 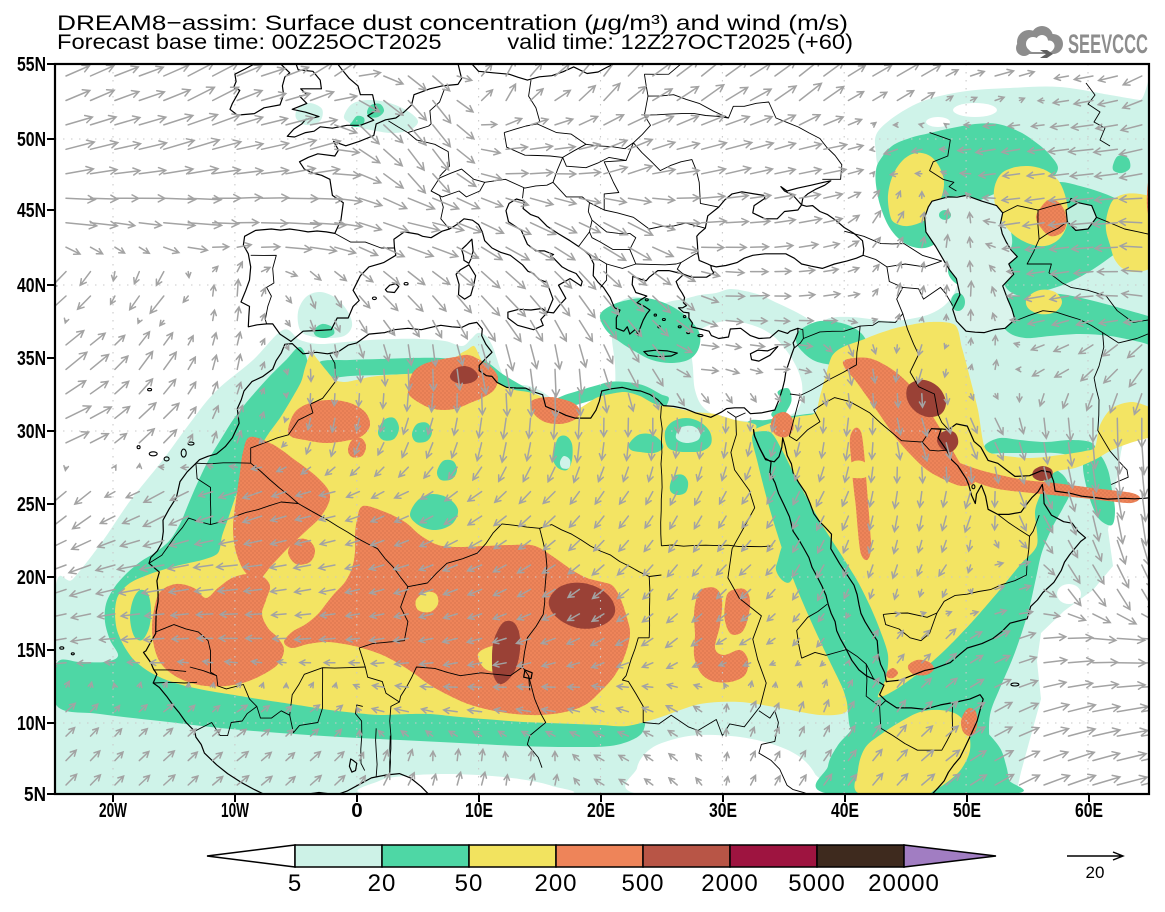 What do you see at coordinates (235, 810) in the screenshot?
I see `svg-text: 10W` at bounding box center [235, 810].